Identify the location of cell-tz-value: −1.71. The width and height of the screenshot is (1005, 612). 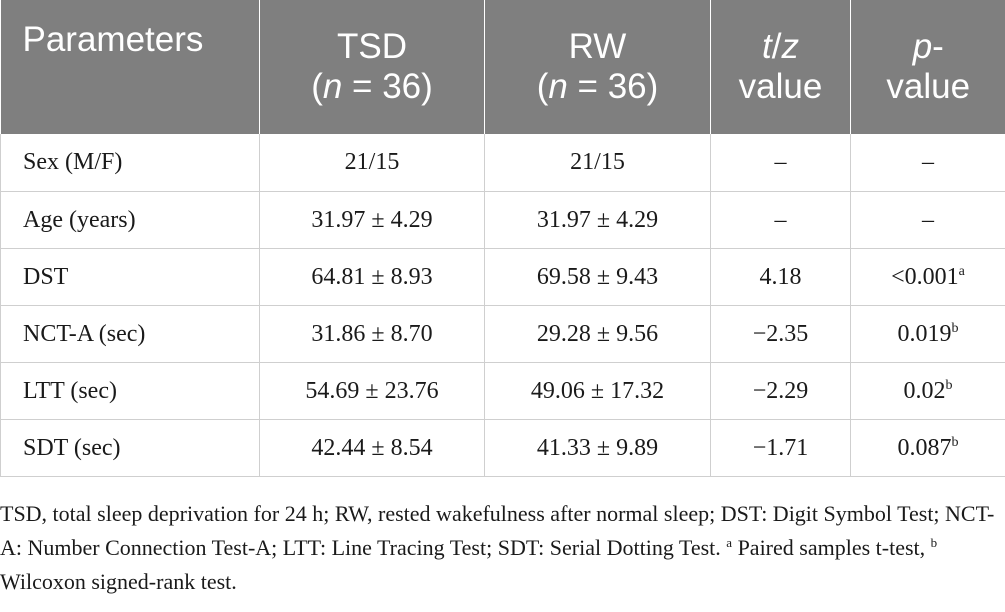
(780, 448).